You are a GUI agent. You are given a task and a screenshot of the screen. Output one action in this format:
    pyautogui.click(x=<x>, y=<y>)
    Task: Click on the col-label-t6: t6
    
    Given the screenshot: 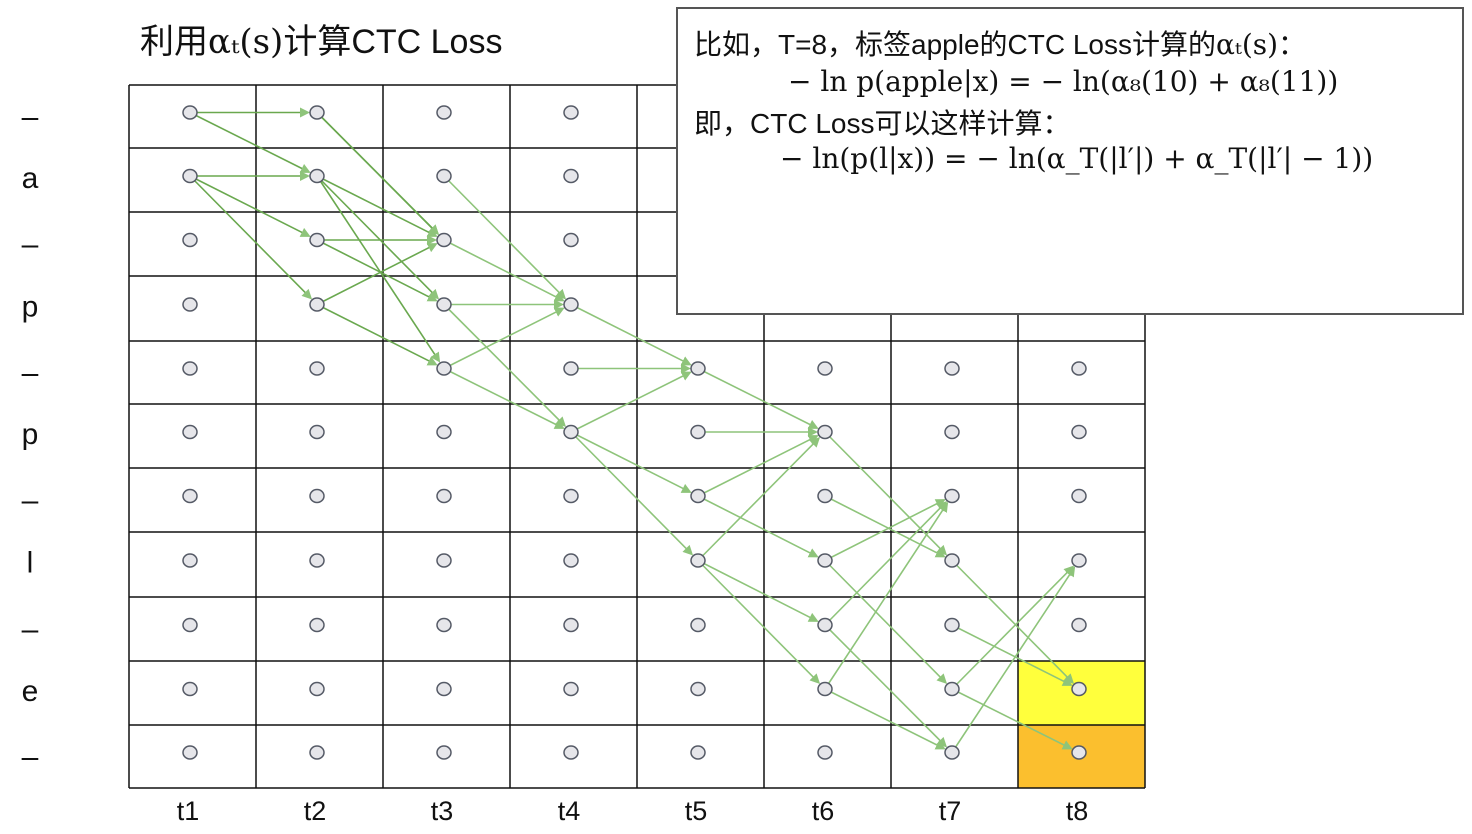 What is the action you would take?
    pyautogui.click(x=823, y=811)
    